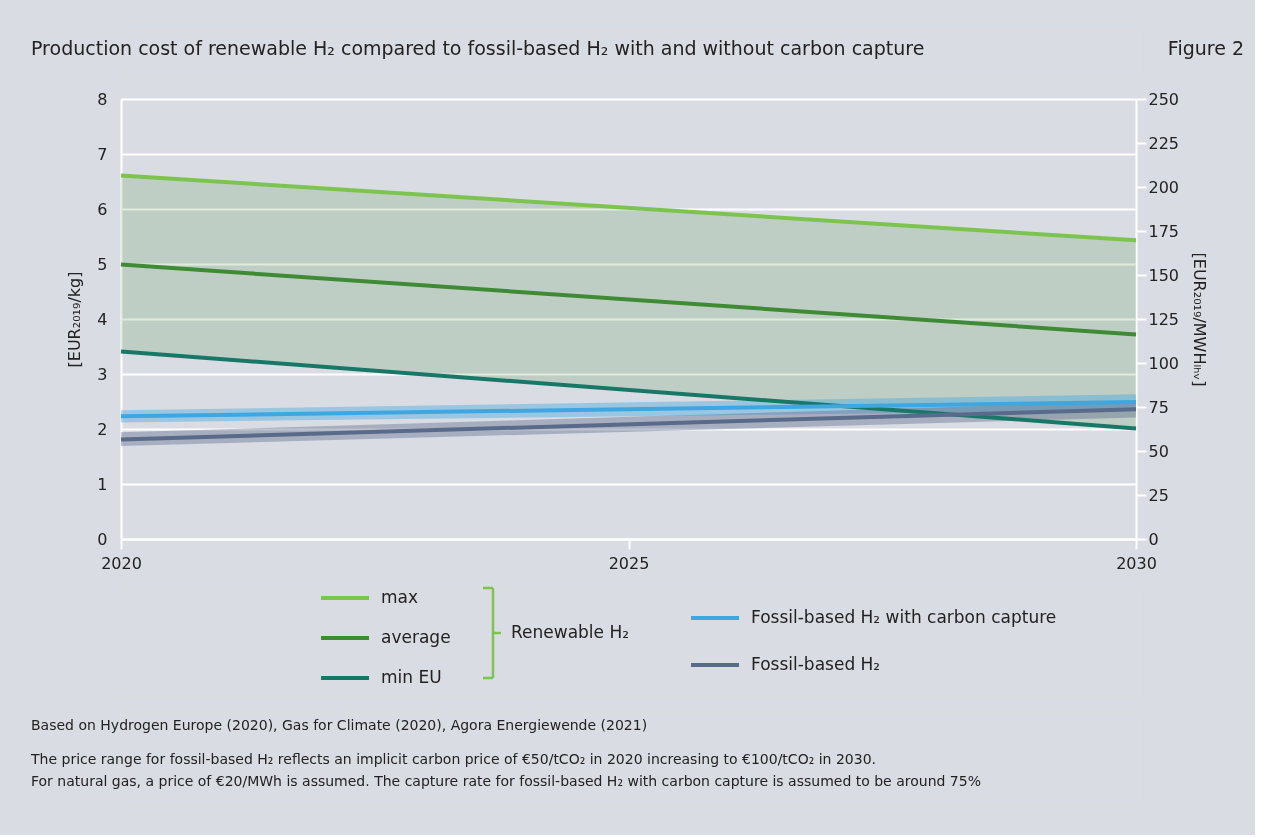 The image size is (1267, 838). Describe the element at coordinates (400, 597) in the screenshot. I see `legend-label: max` at that location.